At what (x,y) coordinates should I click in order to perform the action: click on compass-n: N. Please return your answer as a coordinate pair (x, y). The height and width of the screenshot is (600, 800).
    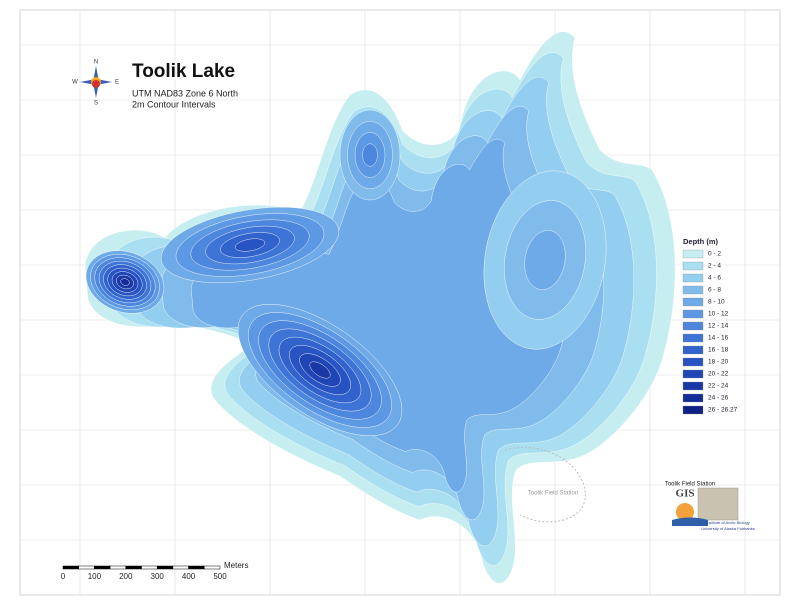
    Looking at the image, I should click on (96, 63).